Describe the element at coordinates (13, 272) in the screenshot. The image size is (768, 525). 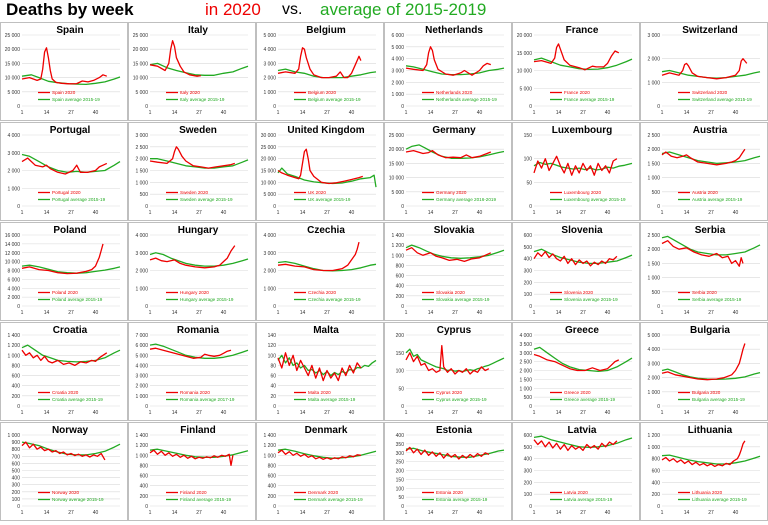
I see `y-tick-label: 8 000` at that location.